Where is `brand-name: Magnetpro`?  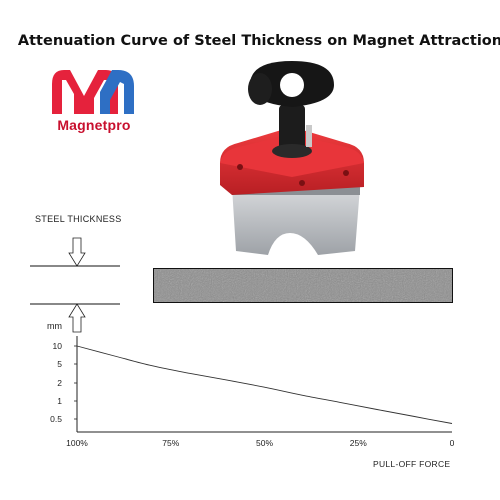 brand-name: Magnetpro is located at coordinates (94, 125).